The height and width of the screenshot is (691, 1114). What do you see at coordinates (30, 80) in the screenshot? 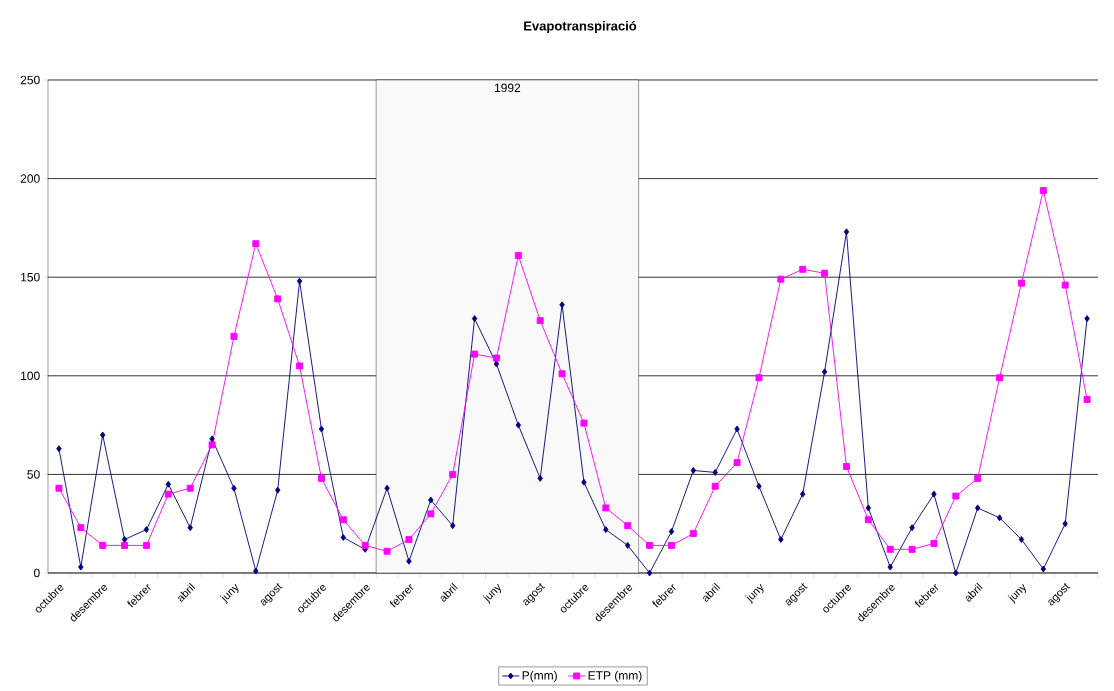
I see `y-tick-label: 250` at bounding box center [30, 80].